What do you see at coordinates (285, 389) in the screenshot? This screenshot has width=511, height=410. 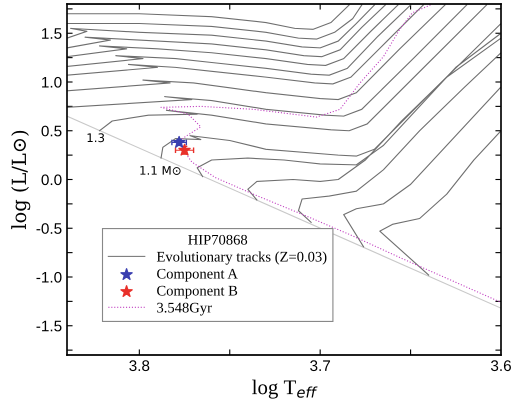 I see `x-axis-title: log T$_{eff}$` at bounding box center [285, 389].